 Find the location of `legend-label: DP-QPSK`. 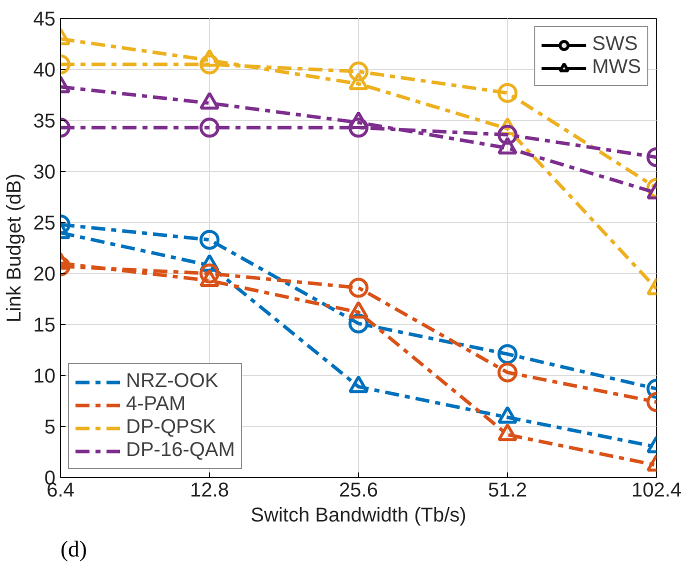

legend-label: DP-QPSK is located at coordinates (171, 427).